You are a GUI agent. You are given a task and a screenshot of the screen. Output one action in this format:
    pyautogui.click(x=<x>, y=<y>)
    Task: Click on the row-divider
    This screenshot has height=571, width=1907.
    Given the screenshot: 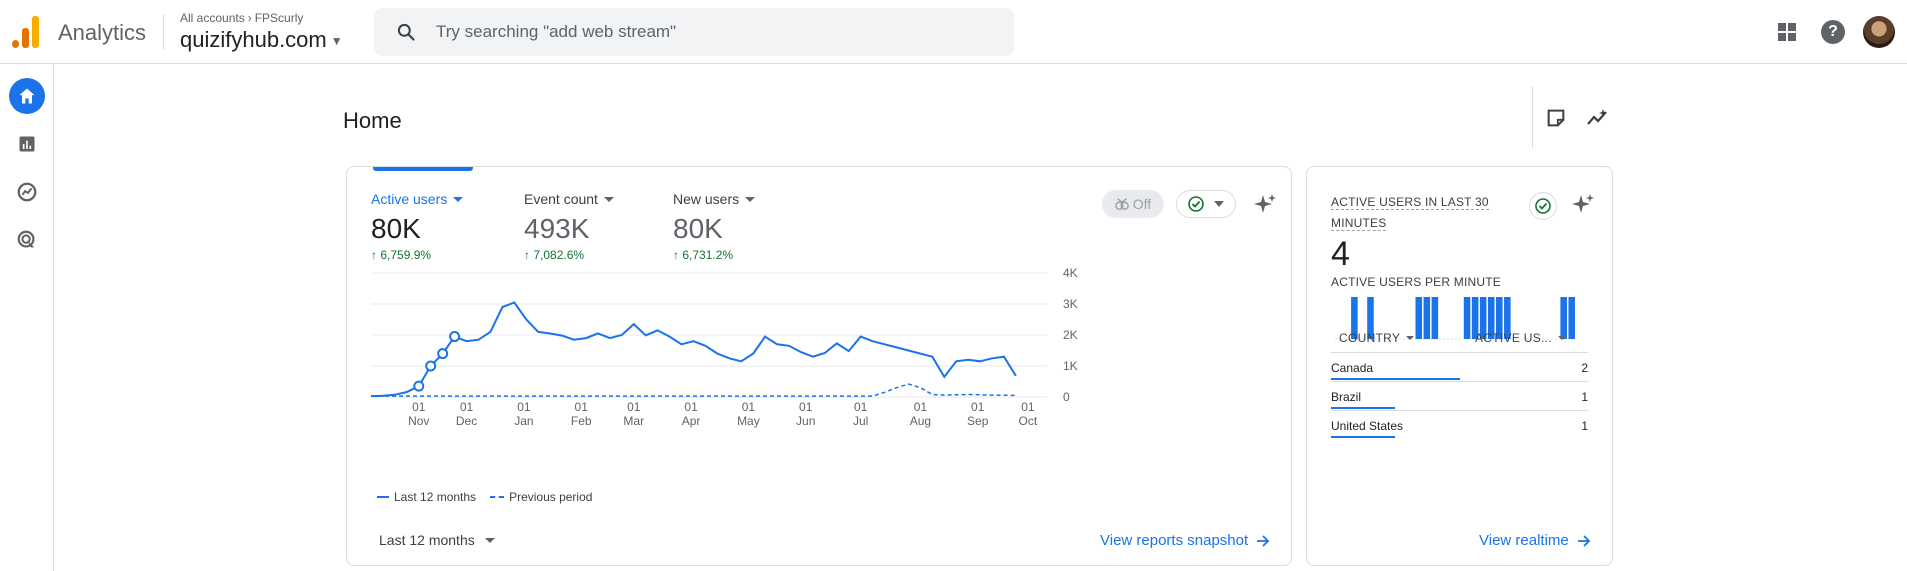 What is the action you would take?
    pyautogui.click(x=1459, y=381)
    